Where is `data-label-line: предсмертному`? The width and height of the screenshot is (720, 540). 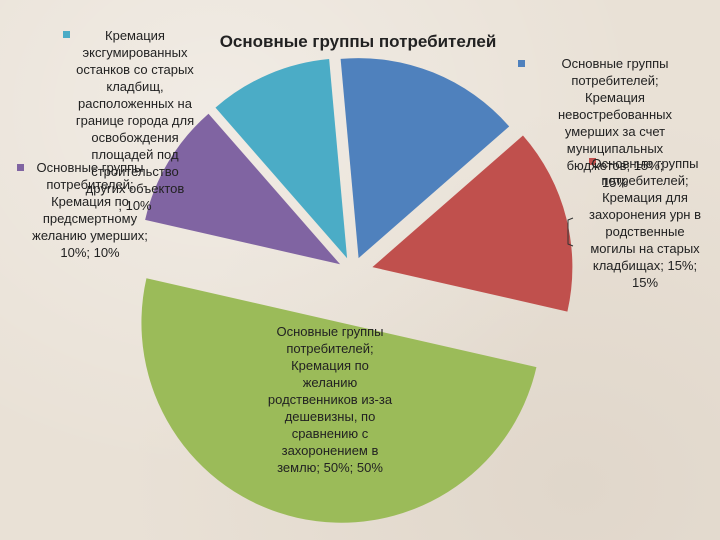
data-label-line: предсмертному is located at coordinates (90, 218).